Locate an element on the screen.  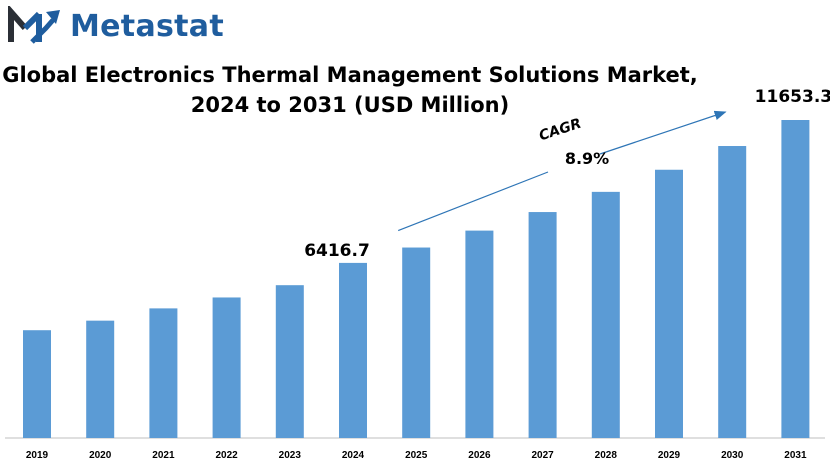
bar-2021 is located at coordinates (163, 373).